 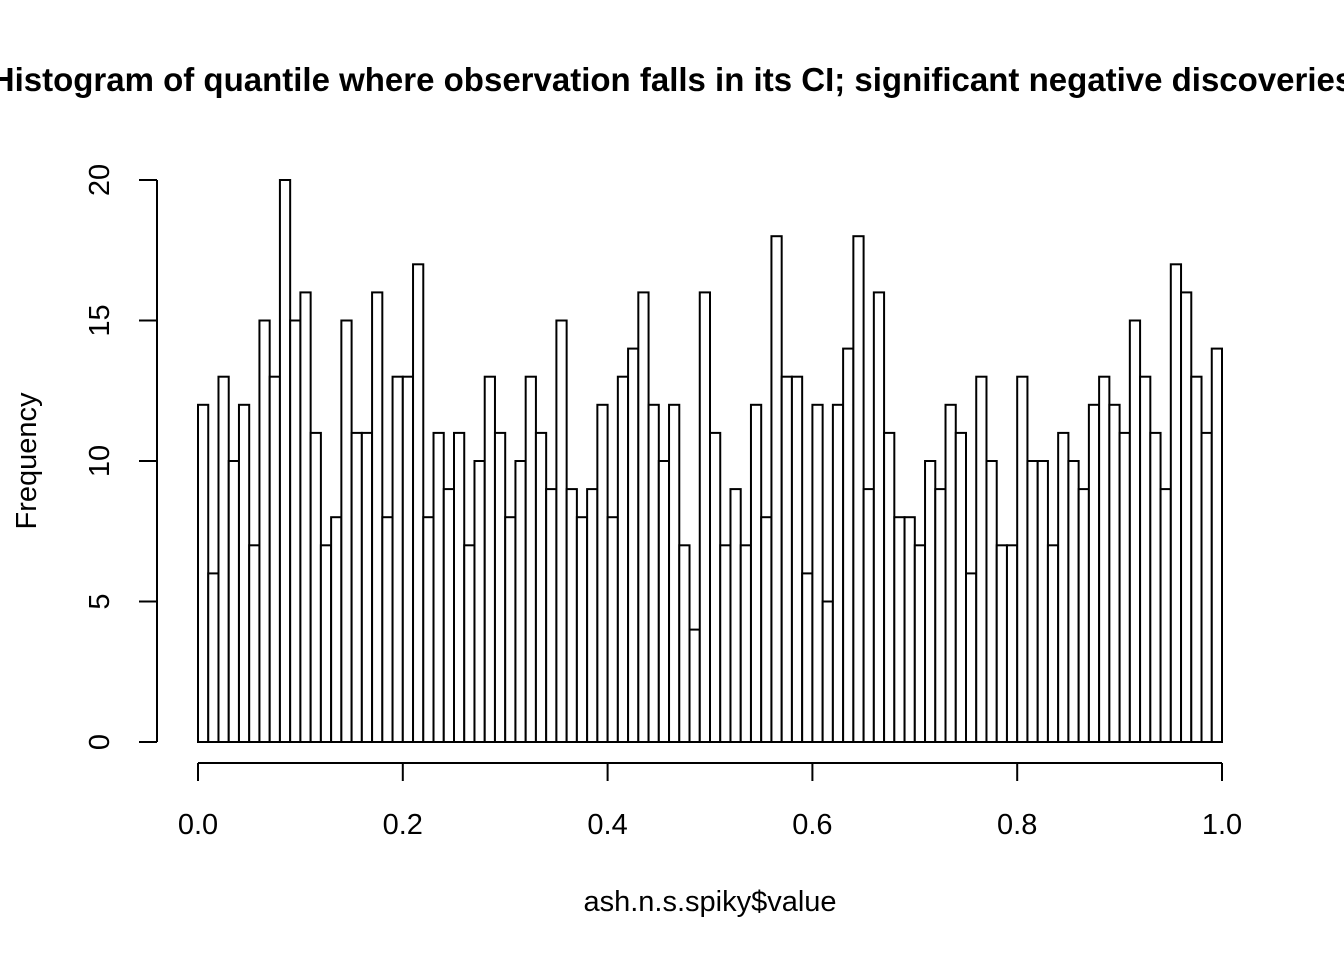 What do you see at coordinates (710, 801) in the screenshot?
I see `x-axis: 0.0 0.2 0.4 0.6 0.8 1.0` at bounding box center [710, 801].